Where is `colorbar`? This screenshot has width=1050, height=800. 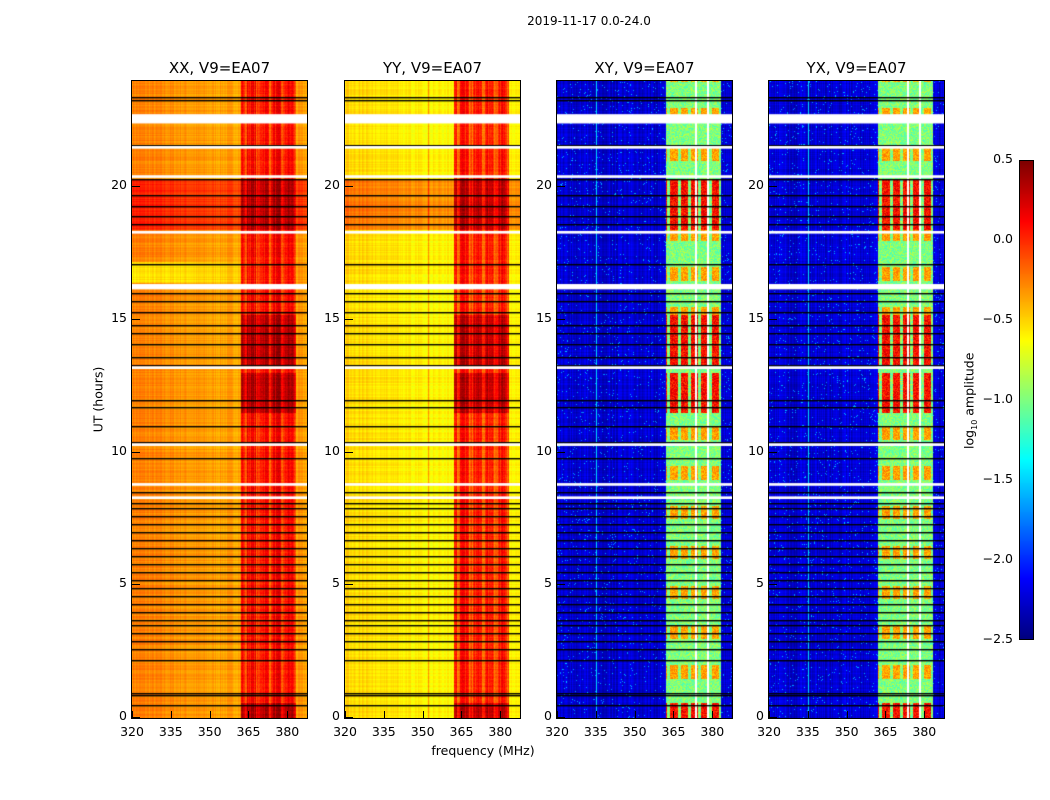 colorbar is located at coordinates (1026, 400).